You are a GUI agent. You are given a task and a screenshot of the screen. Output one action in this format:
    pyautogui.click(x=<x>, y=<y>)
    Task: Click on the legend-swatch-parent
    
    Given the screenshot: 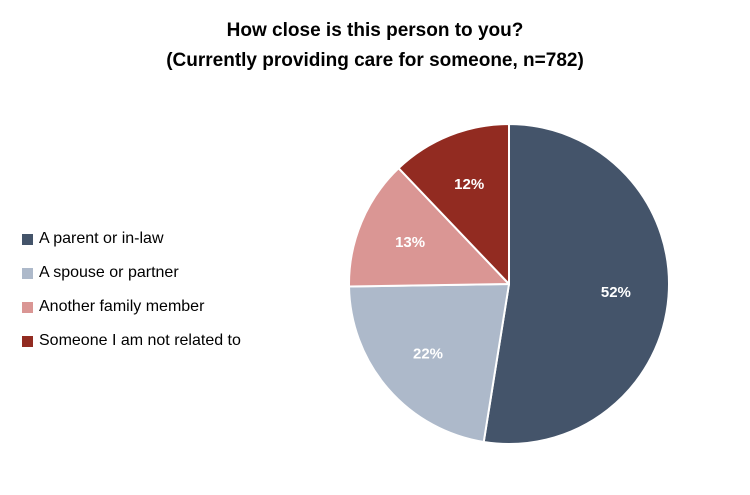 What is the action you would take?
    pyautogui.click(x=27, y=239)
    